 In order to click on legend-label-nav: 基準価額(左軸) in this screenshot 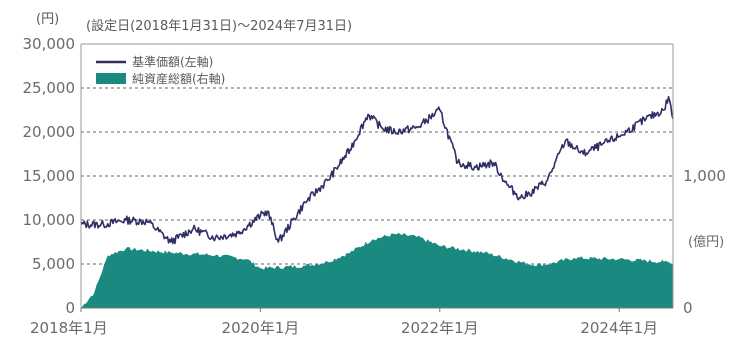, I will do `click(172, 61)`.